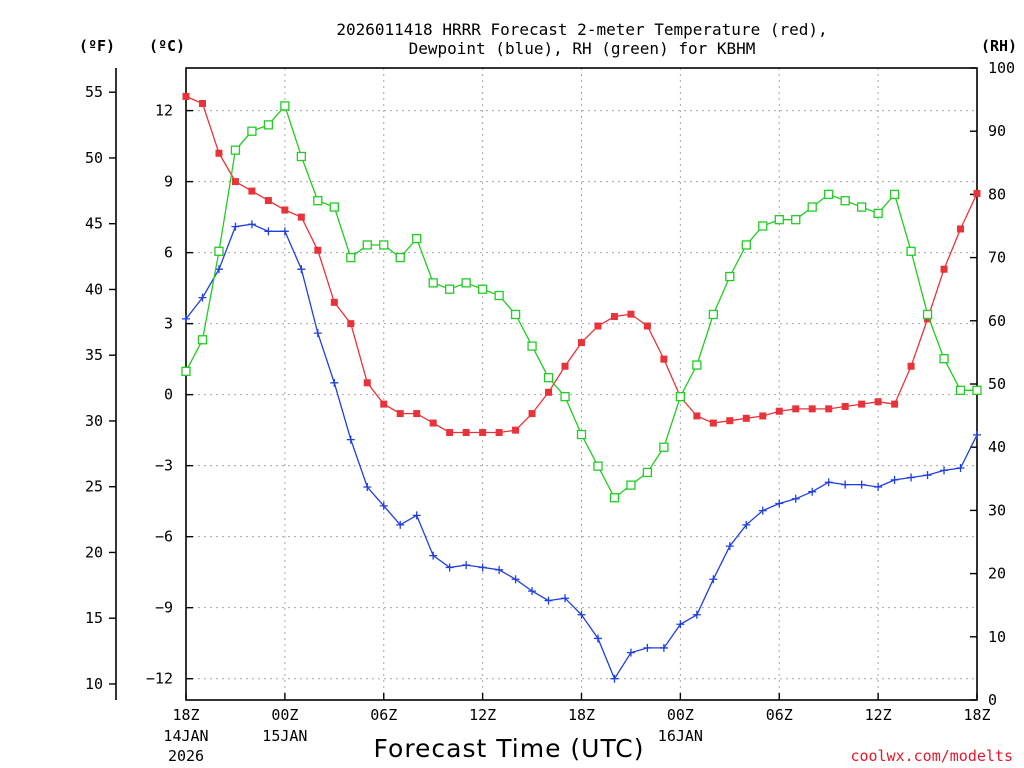  What do you see at coordinates (997, 447) in the screenshot?
I see `rh-tick-label: 40` at bounding box center [997, 447].